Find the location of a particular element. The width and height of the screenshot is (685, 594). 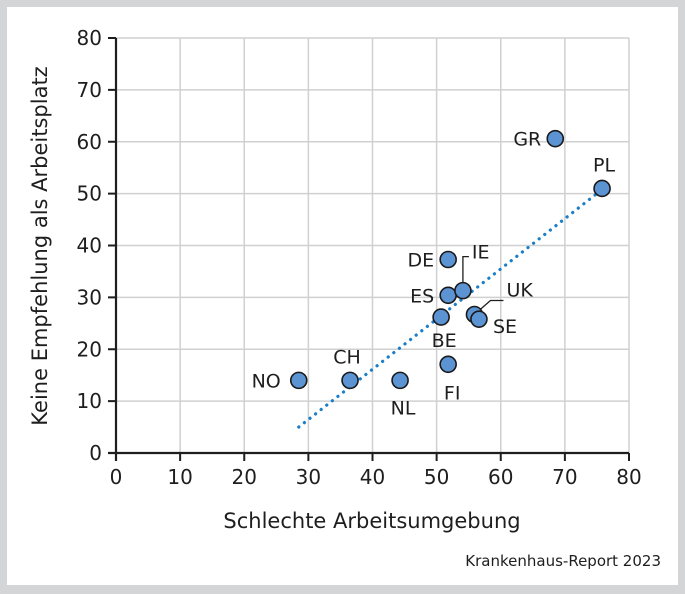

data-point-be is located at coordinates (441, 317).